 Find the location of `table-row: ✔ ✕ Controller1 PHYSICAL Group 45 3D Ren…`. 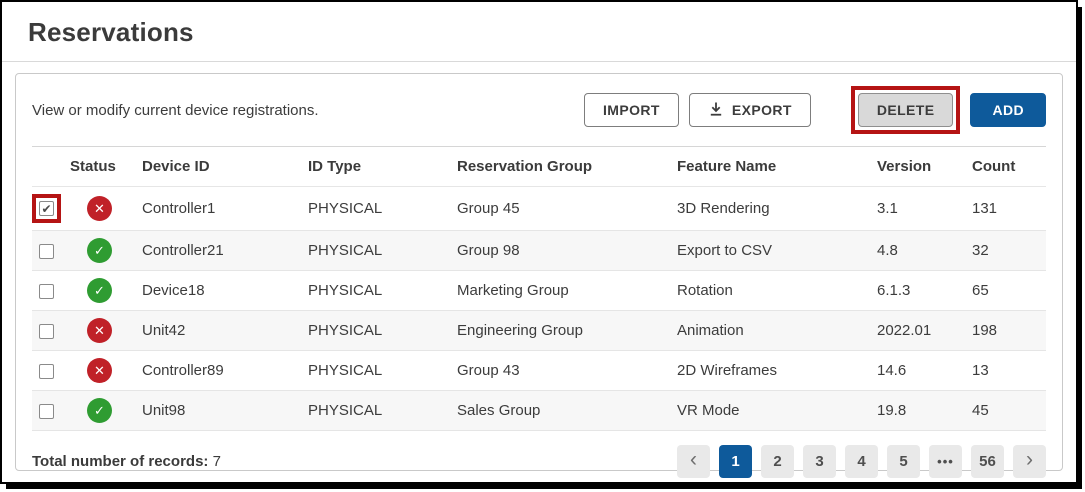

table-row: ✔ ✕ Controller1 PHYSICAL Group 45 3D Ren… is located at coordinates (539, 208).